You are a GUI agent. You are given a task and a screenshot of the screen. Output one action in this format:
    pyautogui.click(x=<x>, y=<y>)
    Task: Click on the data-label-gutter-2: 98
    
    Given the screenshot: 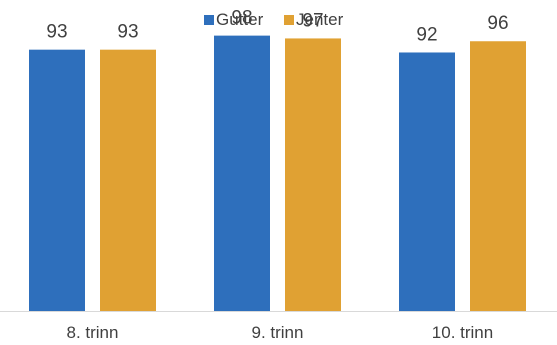 What is the action you would take?
    pyautogui.click(x=241, y=18)
    